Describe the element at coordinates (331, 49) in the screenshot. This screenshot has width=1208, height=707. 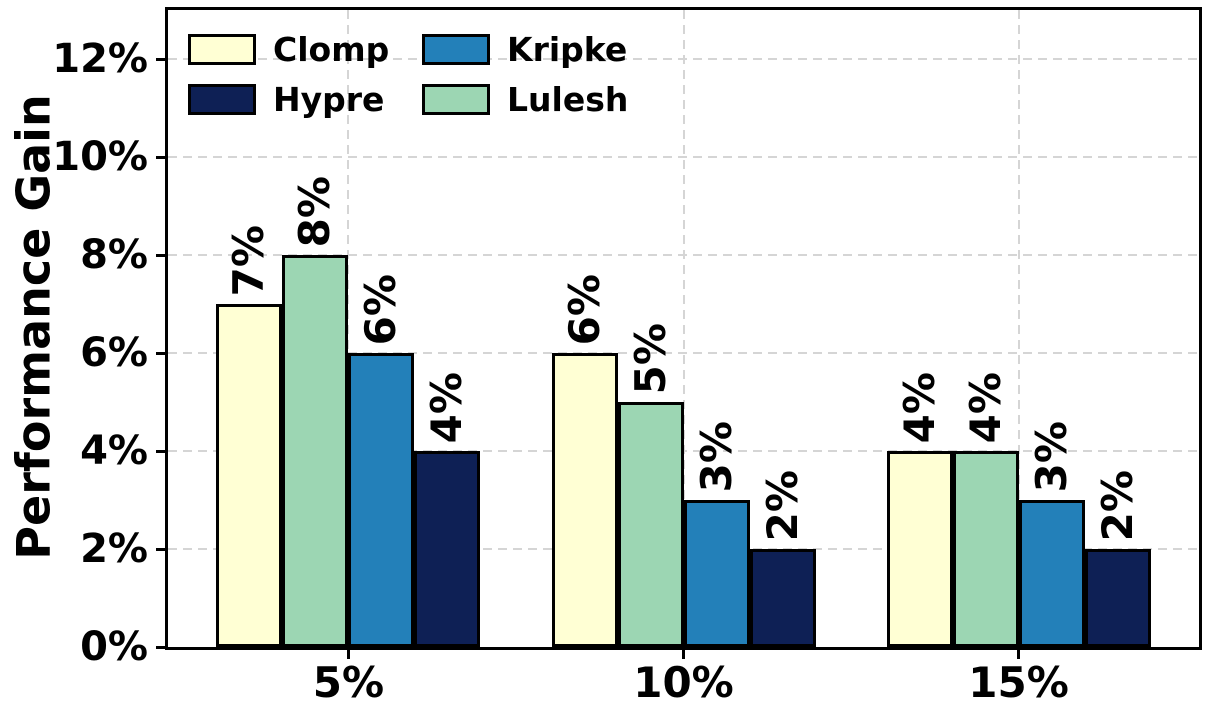
I see `legend-label: Clomp` at that location.